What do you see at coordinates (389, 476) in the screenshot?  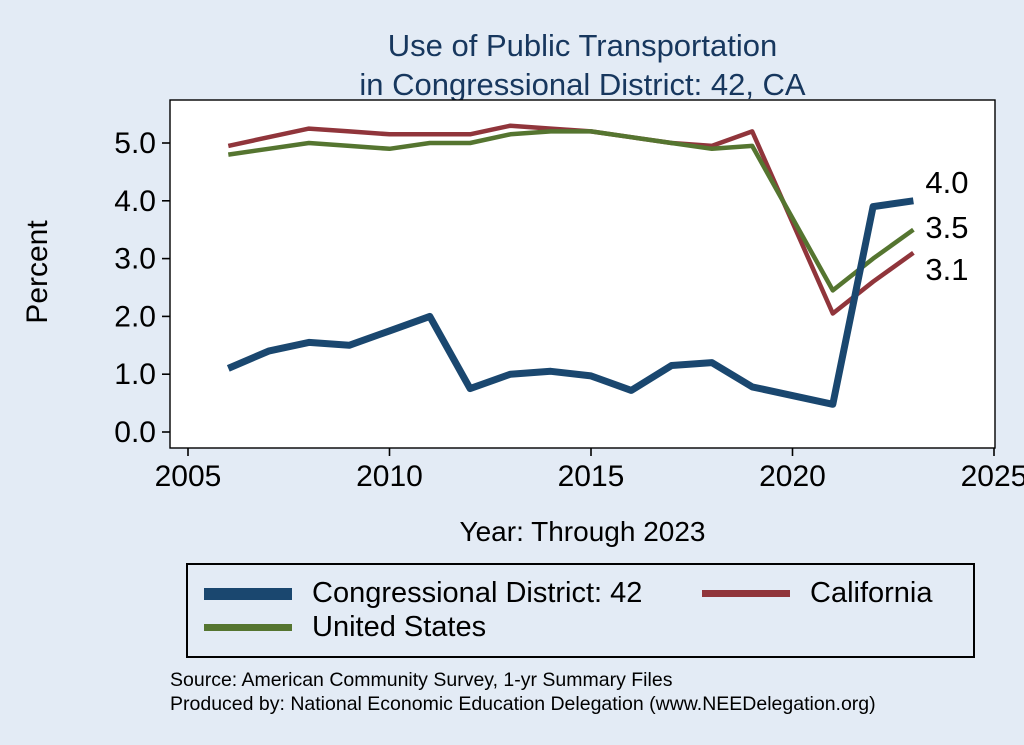 I see `x-tick-label: 2010` at bounding box center [389, 476].